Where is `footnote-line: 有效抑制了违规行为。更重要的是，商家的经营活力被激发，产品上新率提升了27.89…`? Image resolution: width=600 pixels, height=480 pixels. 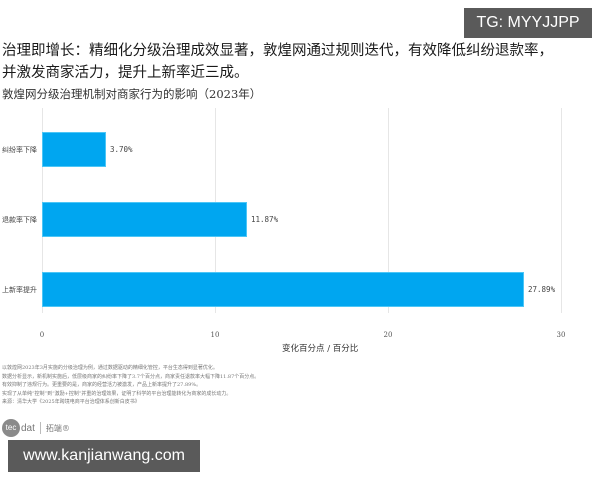 footnote-line: 有效抑制了违规行为。更重要的是，商家的经营活力被激发，产品上新率提升了27.89… is located at coordinates (102, 385).